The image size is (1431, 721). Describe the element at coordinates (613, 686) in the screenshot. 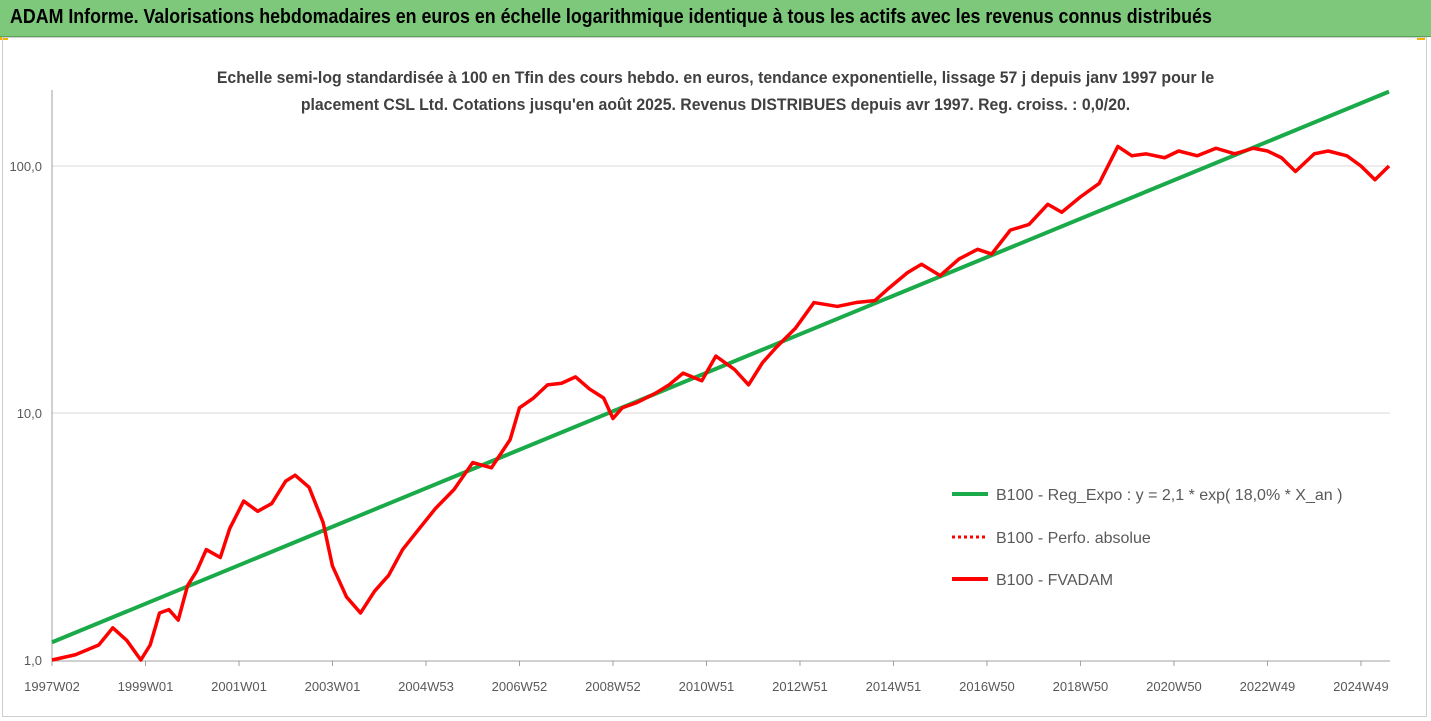

I see `x-tick-label-6: 2008W52` at that location.